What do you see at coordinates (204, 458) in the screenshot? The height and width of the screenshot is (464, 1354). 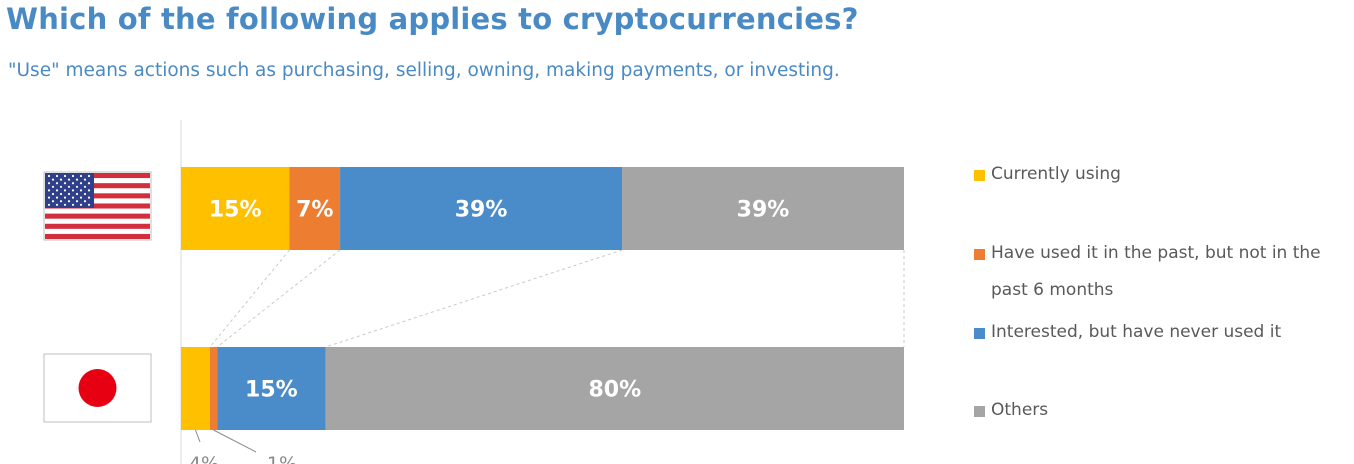 I see `data-label: 4%` at bounding box center [204, 458].